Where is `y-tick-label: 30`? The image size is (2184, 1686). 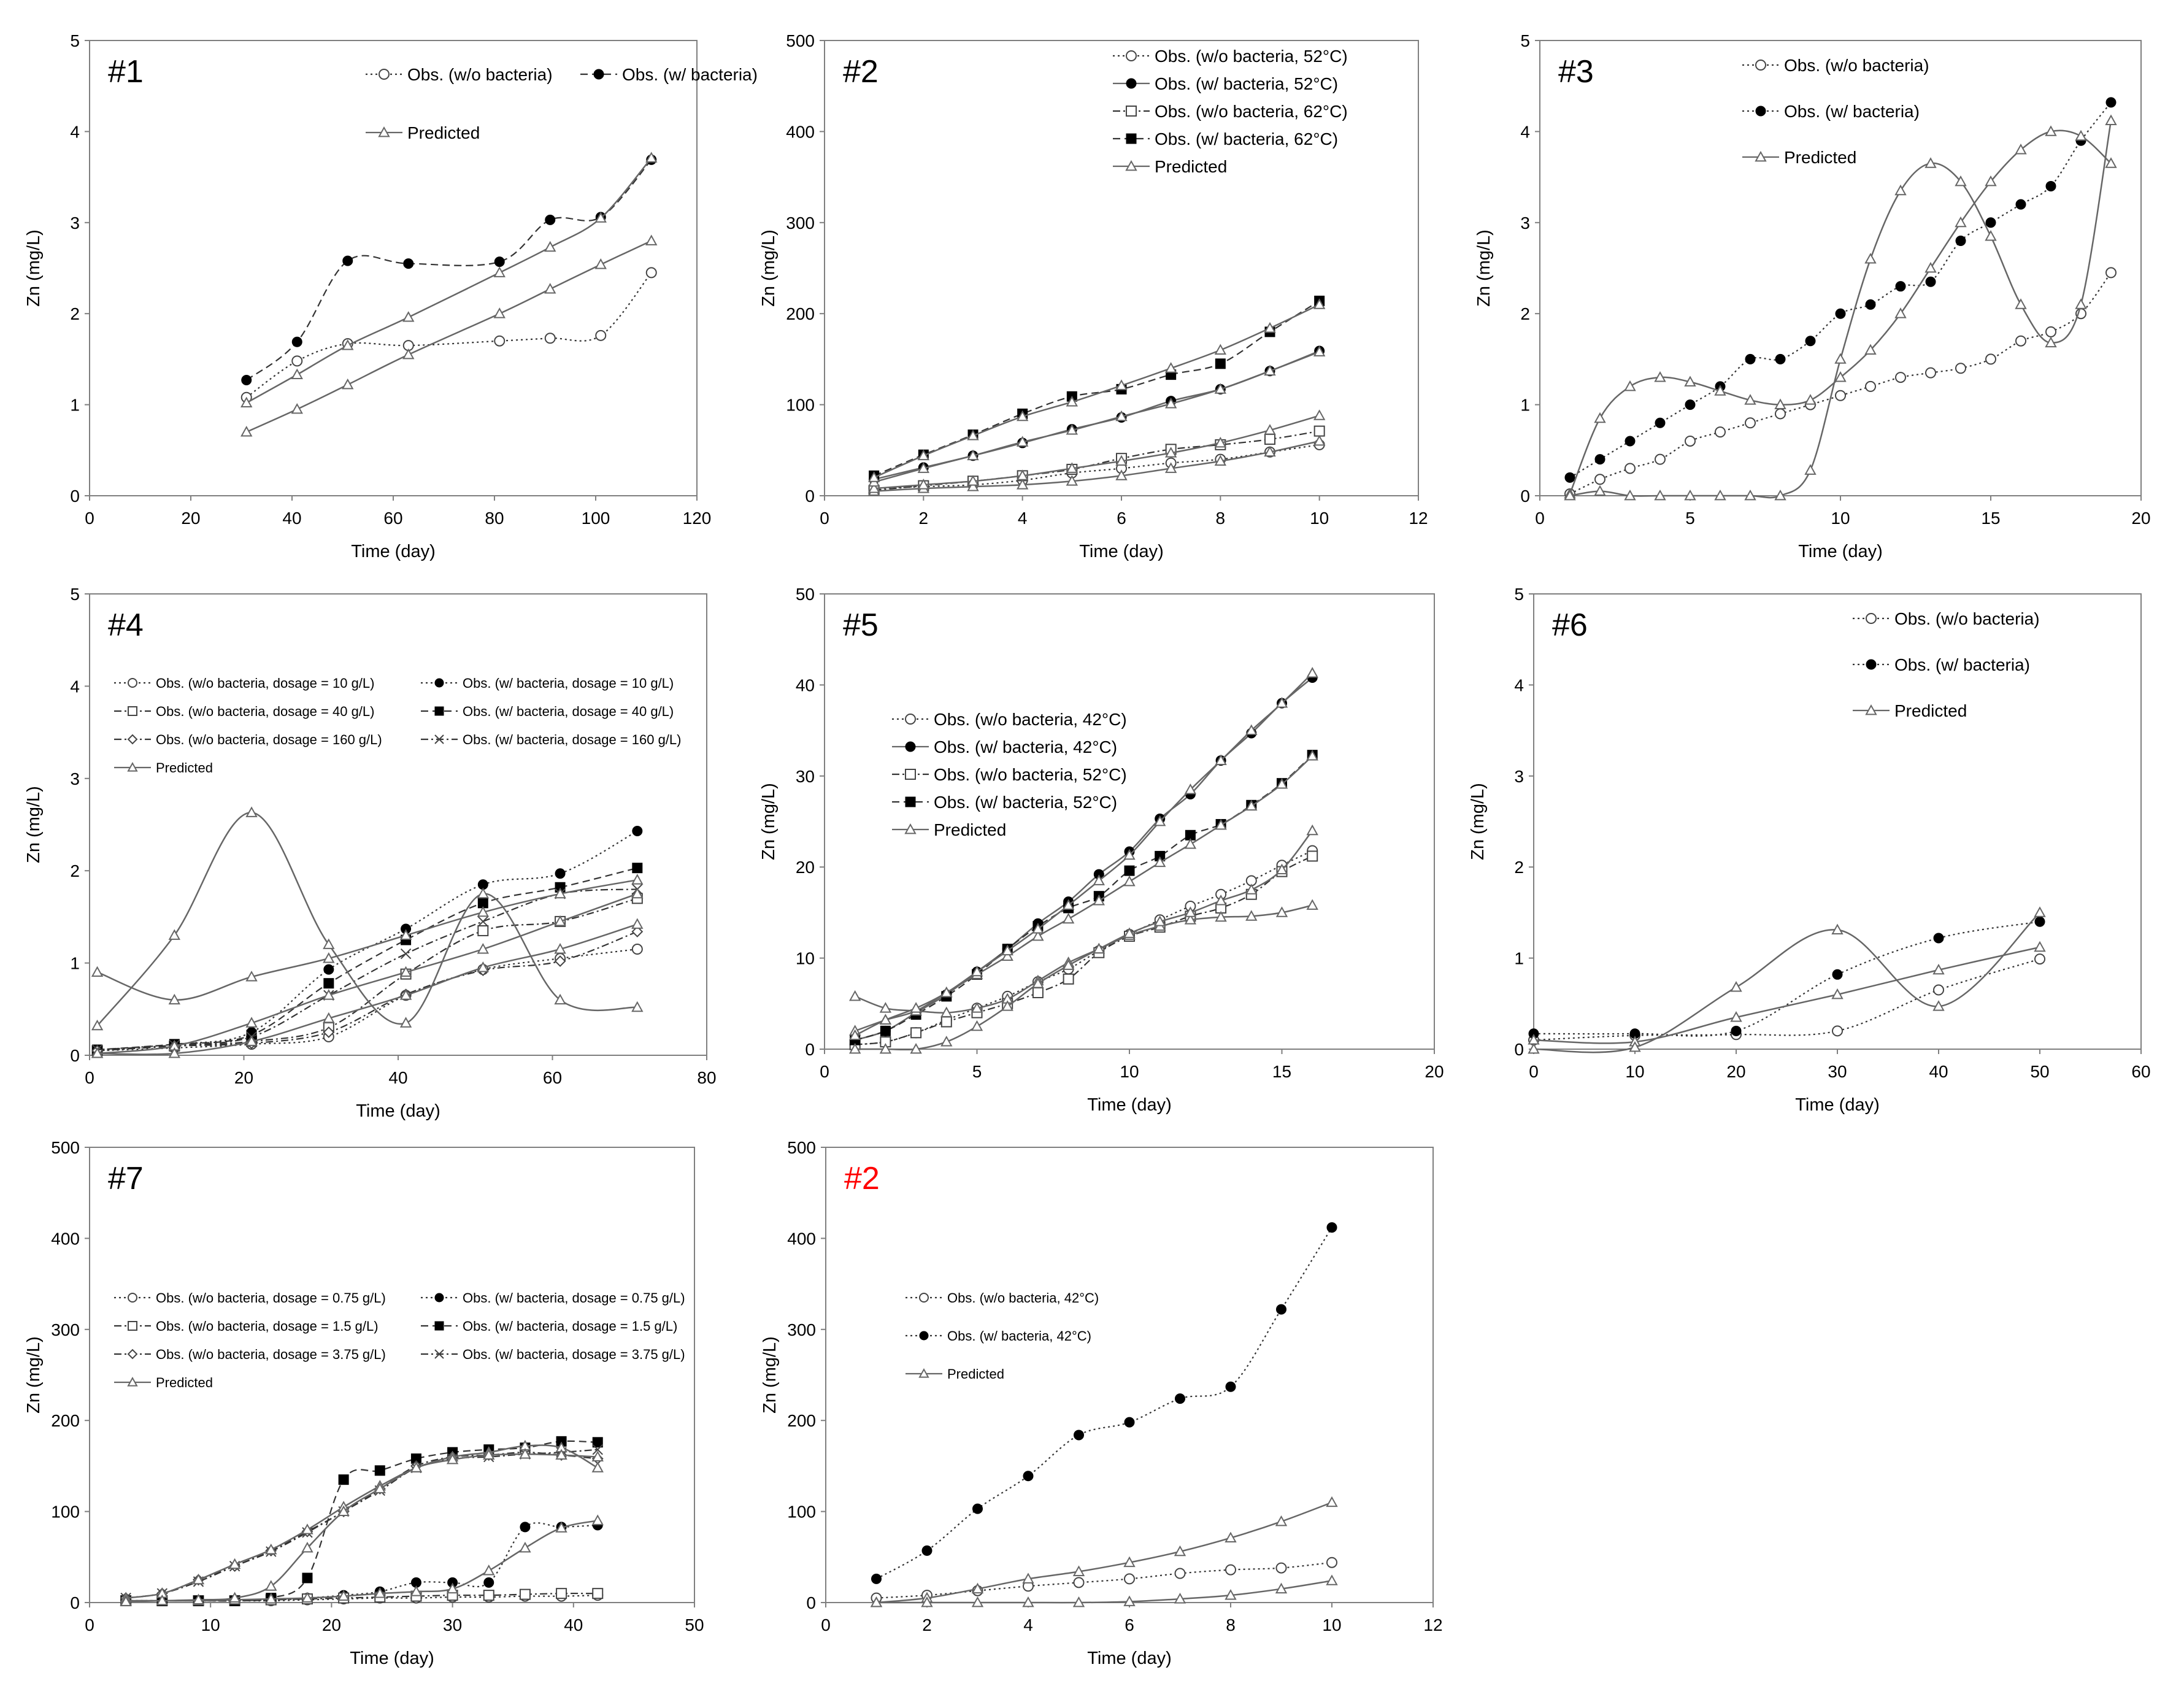
y-tick-label: 30 is located at coordinates (805, 777).